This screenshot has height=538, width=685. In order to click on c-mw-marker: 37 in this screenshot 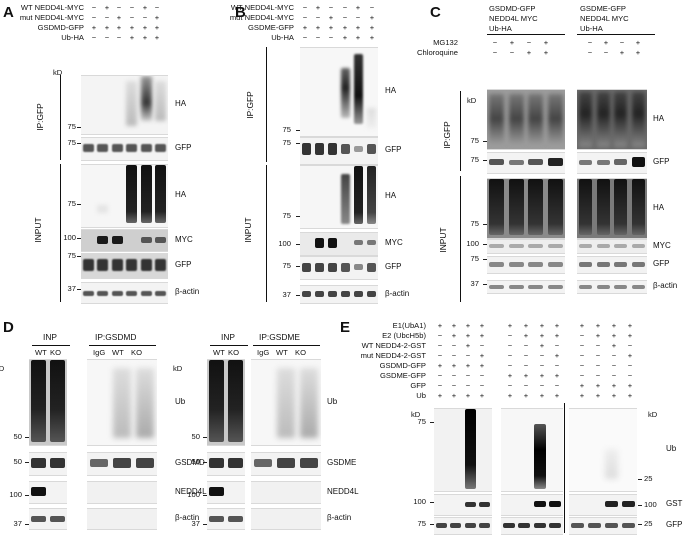, I will do `click(474, 283)`.